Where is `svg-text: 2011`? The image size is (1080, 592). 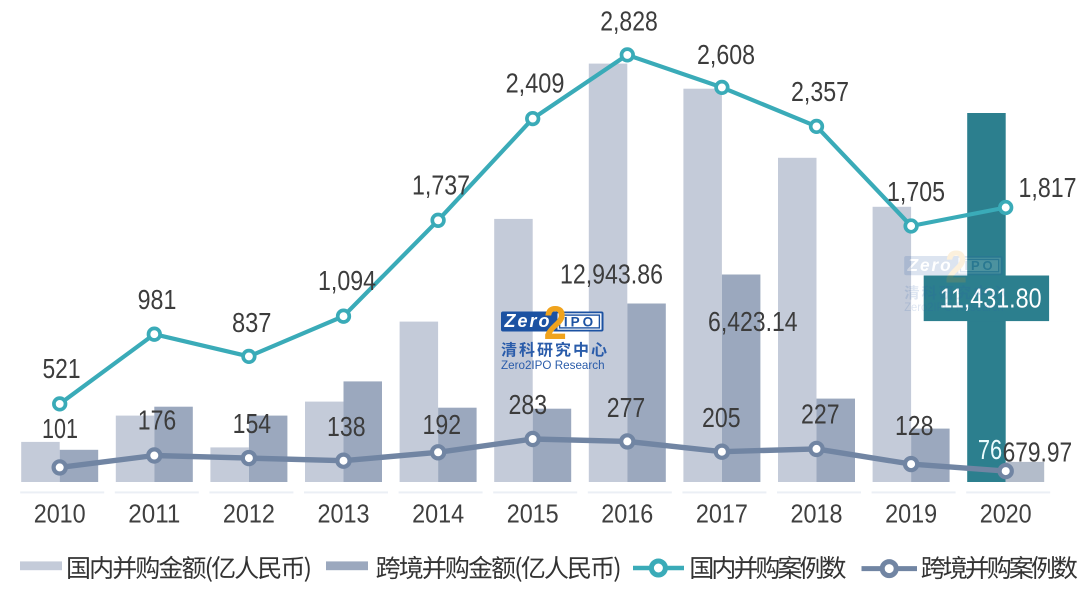
svg-text: 2011 is located at coordinates (154, 513).